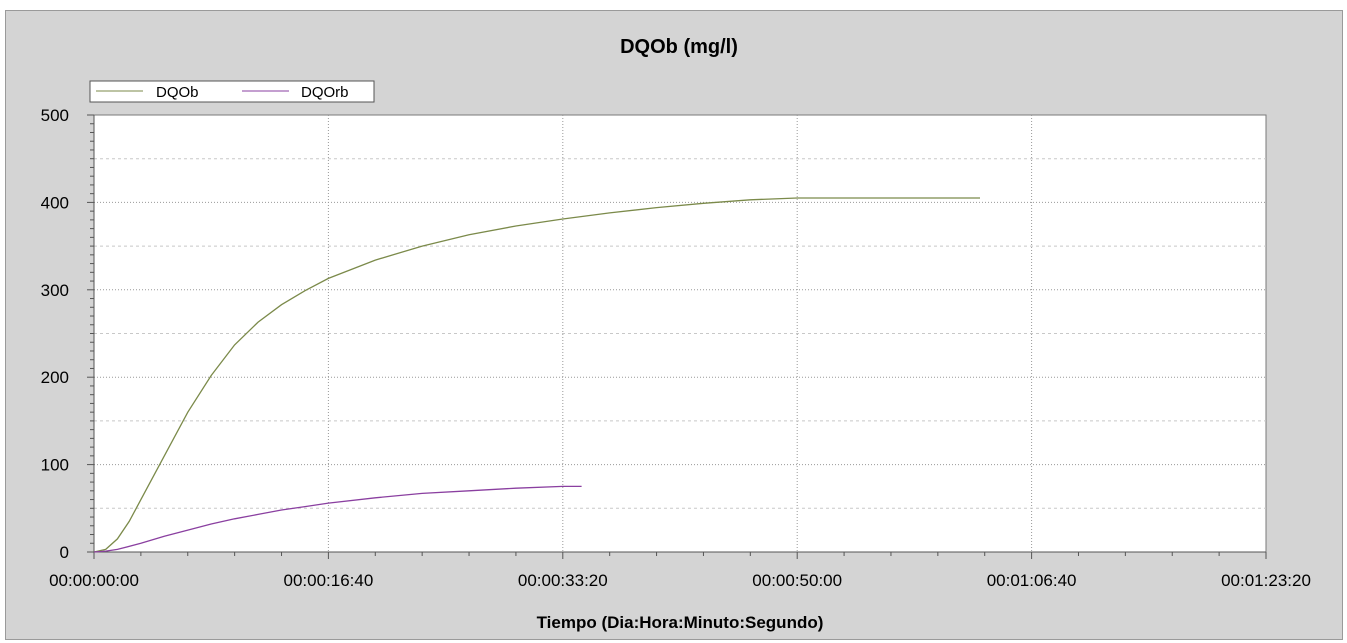  Describe the element at coordinates (55, 202) in the screenshot. I see `y-tick-label: 400` at that location.